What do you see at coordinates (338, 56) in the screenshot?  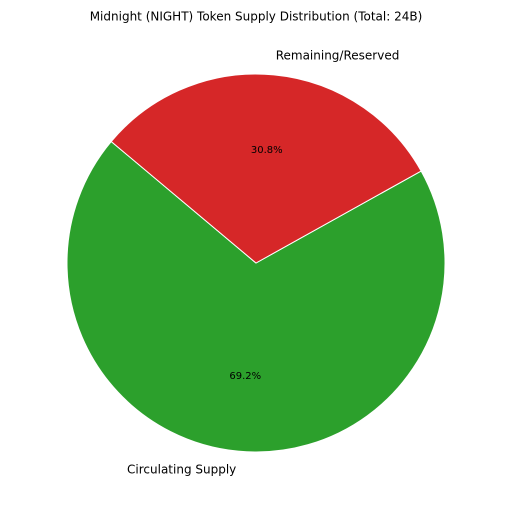 I see `slice-label: Remaining/Reserved` at bounding box center [338, 56].